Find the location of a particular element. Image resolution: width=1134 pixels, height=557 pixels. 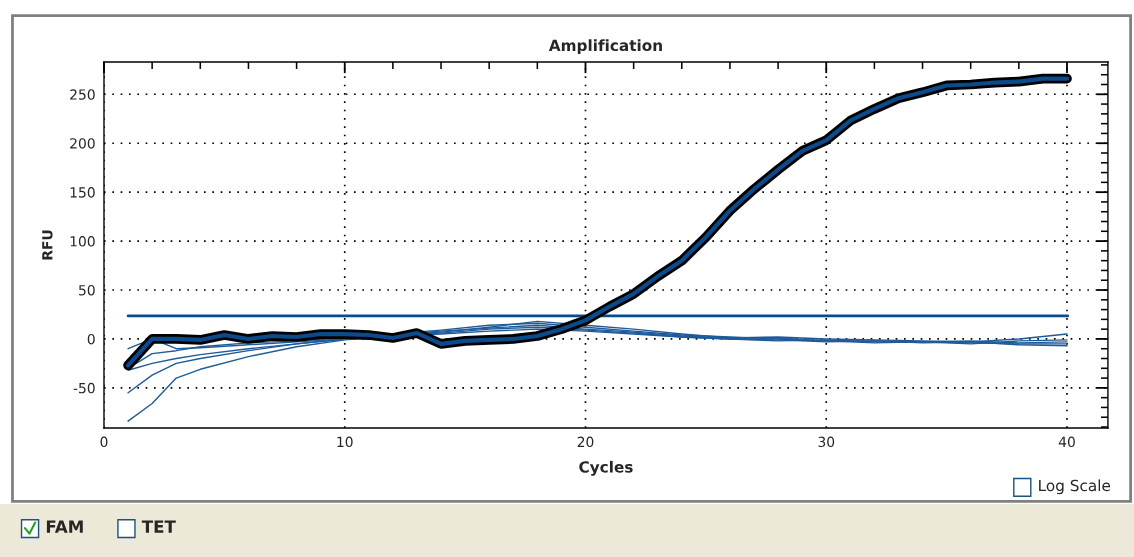

x-tick-label: 10 is located at coordinates (345, 442).